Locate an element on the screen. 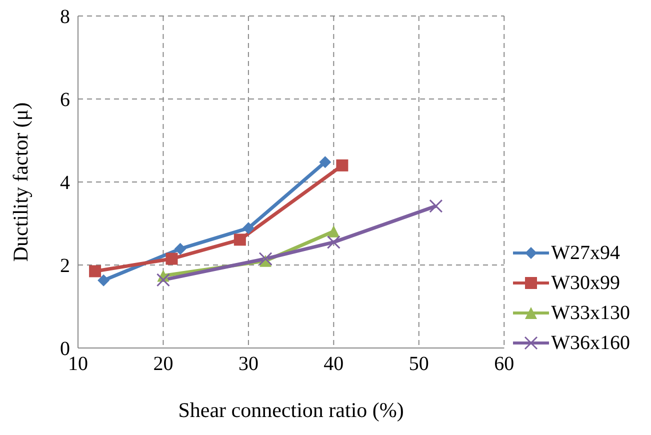 The width and height of the screenshot is (651, 435). legend-label: W27x94 is located at coordinates (585, 253).